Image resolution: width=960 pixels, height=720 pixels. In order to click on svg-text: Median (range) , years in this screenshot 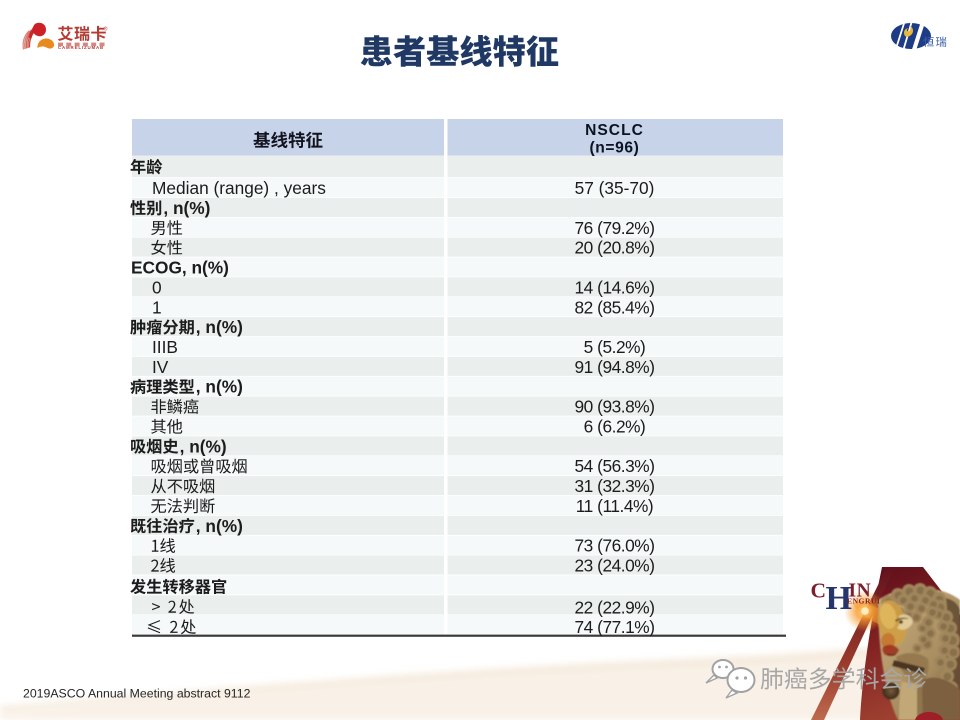, I will do `click(239, 188)`.